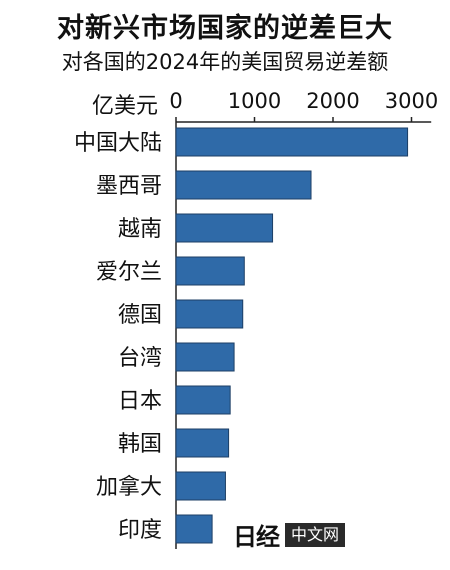  Describe the element at coordinates (254, 101) in the screenshot. I see `x-tick-label: 1000` at that location.